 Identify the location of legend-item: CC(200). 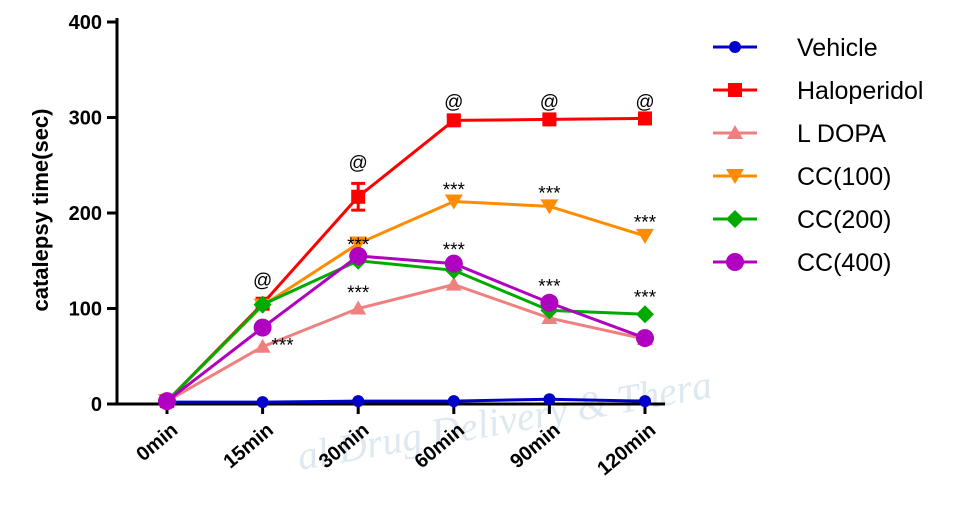
(802, 220).